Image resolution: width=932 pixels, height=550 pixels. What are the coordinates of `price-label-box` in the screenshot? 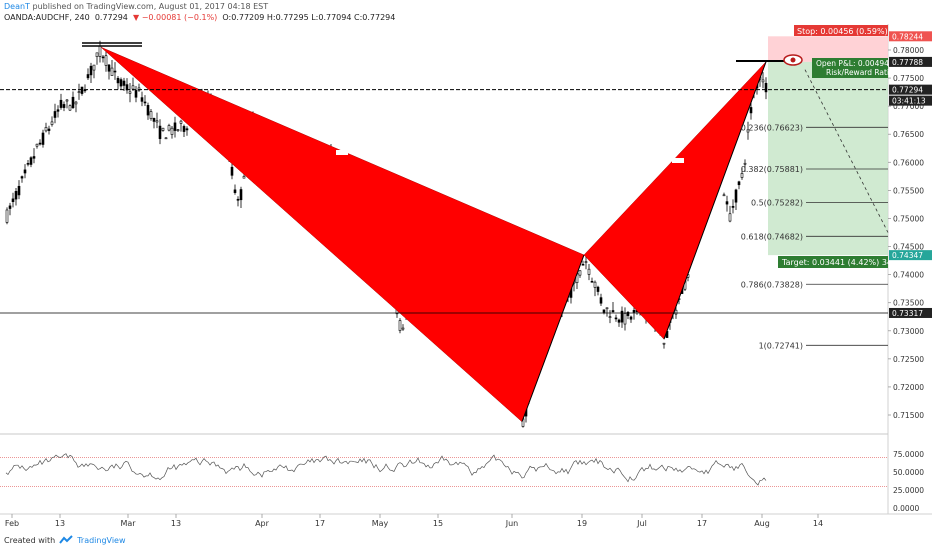 It's located at (910, 61).